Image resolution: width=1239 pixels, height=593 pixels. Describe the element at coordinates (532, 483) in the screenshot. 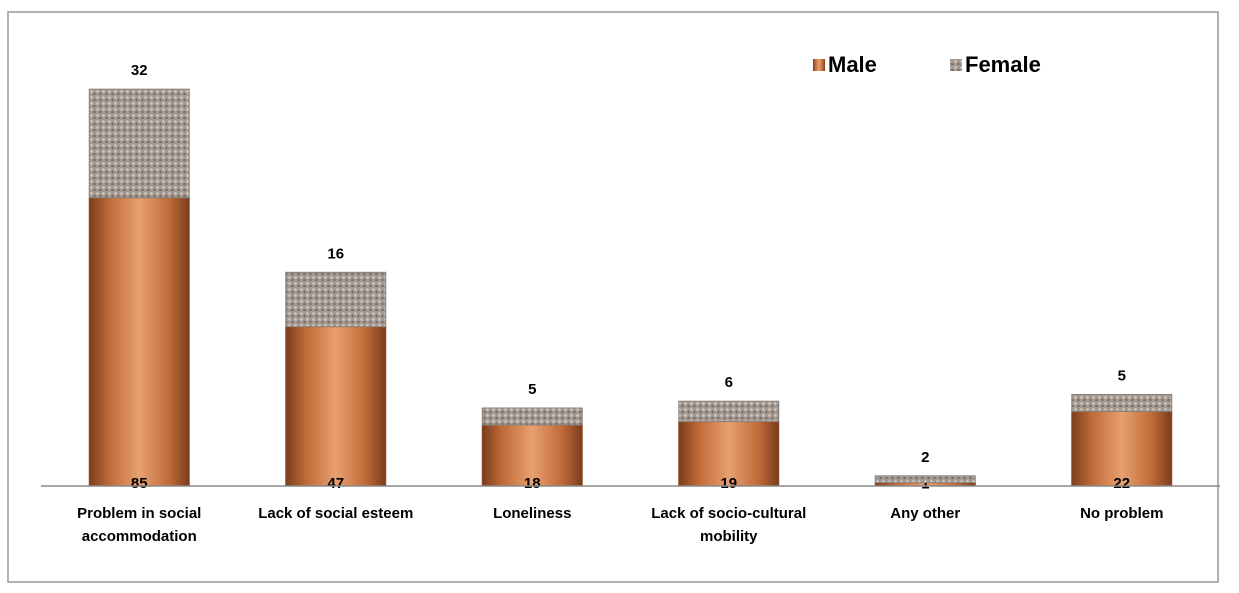

I see `data-label: 18` at that location.